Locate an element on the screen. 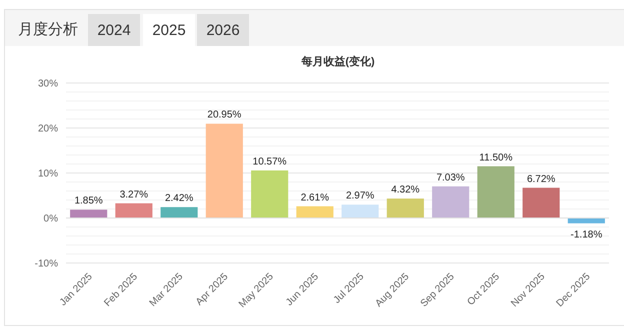  data-label: 11.50% is located at coordinates (496, 158).